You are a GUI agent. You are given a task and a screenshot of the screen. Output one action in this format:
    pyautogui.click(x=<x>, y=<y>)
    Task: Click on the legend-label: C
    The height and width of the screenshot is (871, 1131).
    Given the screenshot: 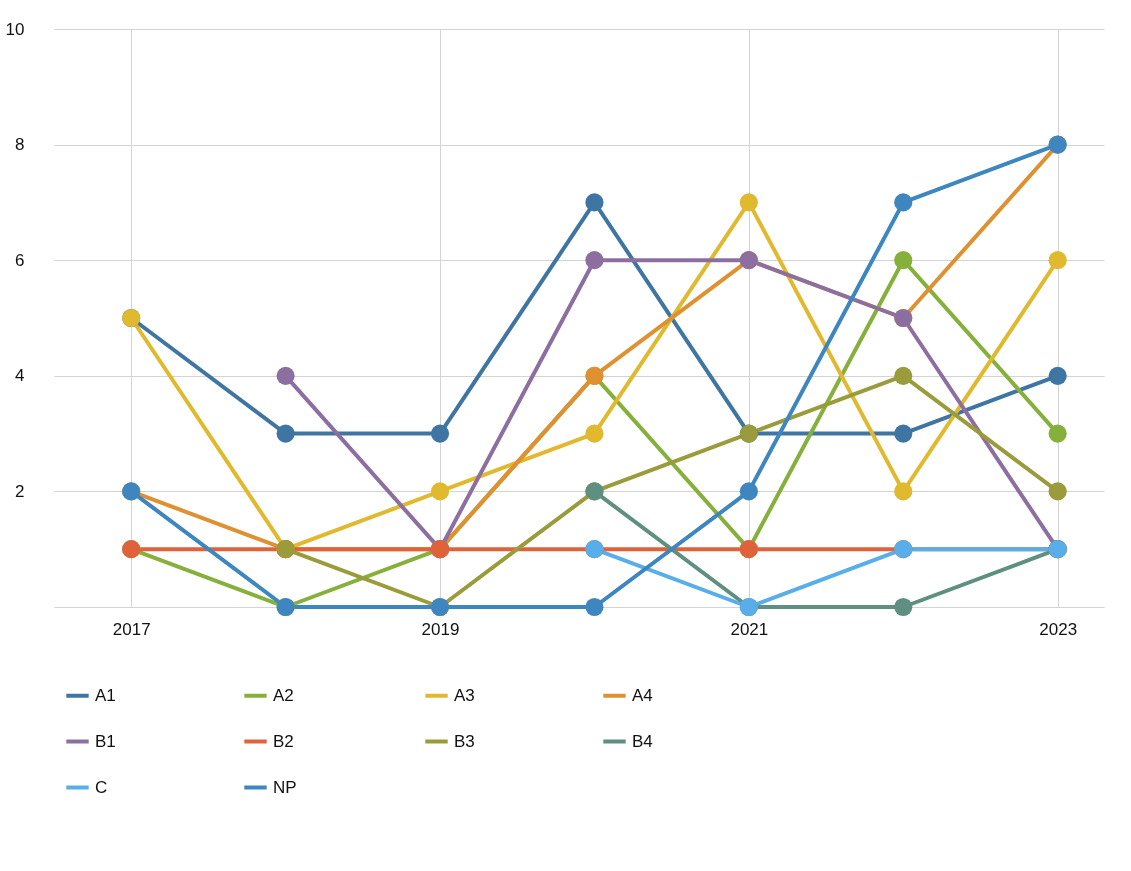 What is the action you would take?
    pyautogui.click(x=101, y=787)
    